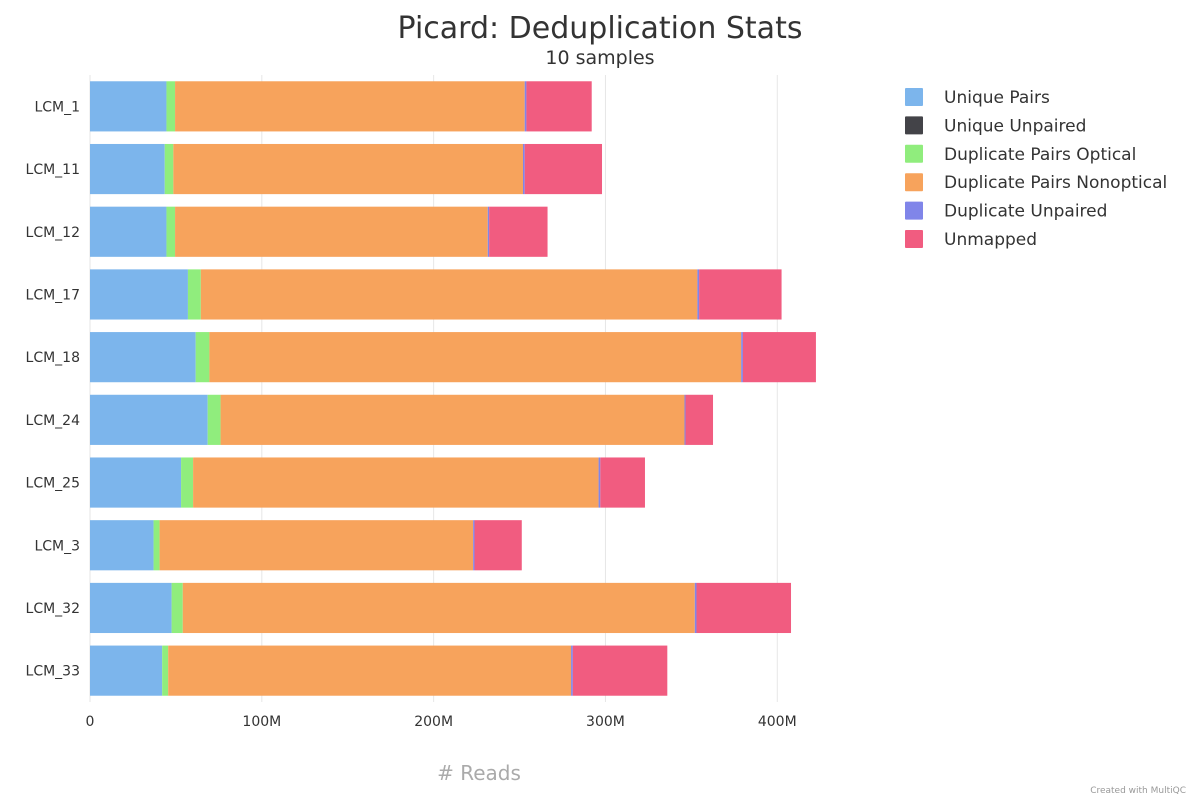 The image size is (1200, 804). Describe the element at coordinates (605, 722) in the screenshot. I see `x-tick-label: 300M` at that location.